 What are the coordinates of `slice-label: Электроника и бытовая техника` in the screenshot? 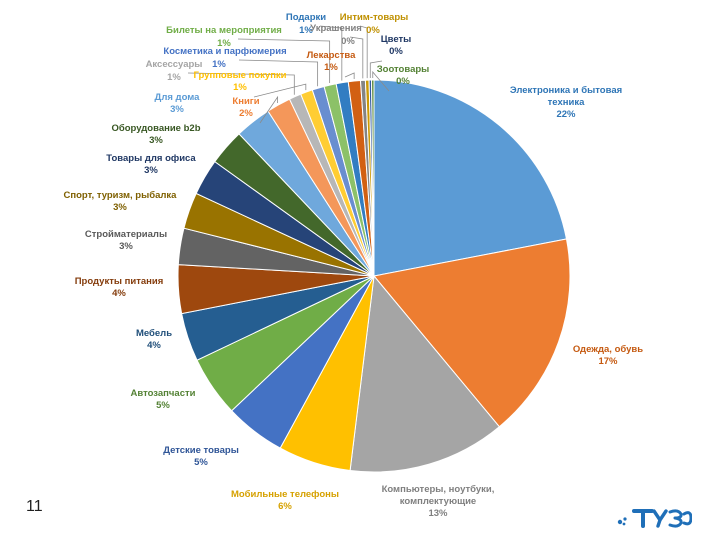 It's located at (566, 96).